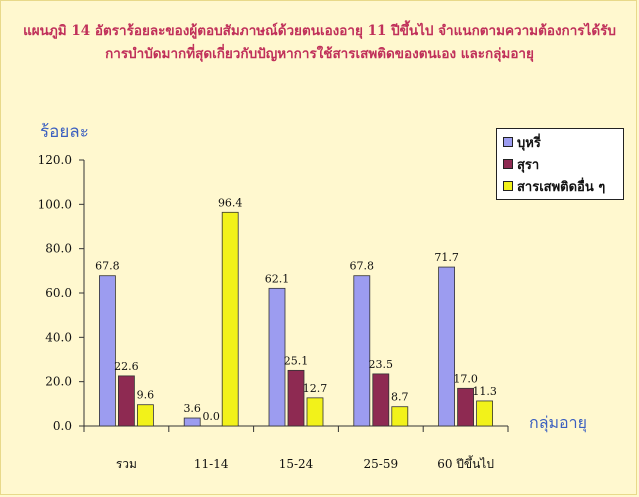 Image resolution: width=639 pixels, height=497 pixels. What do you see at coordinates (381, 364) in the screenshot?
I see `data-label: 23.5` at bounding box center [381, 364].